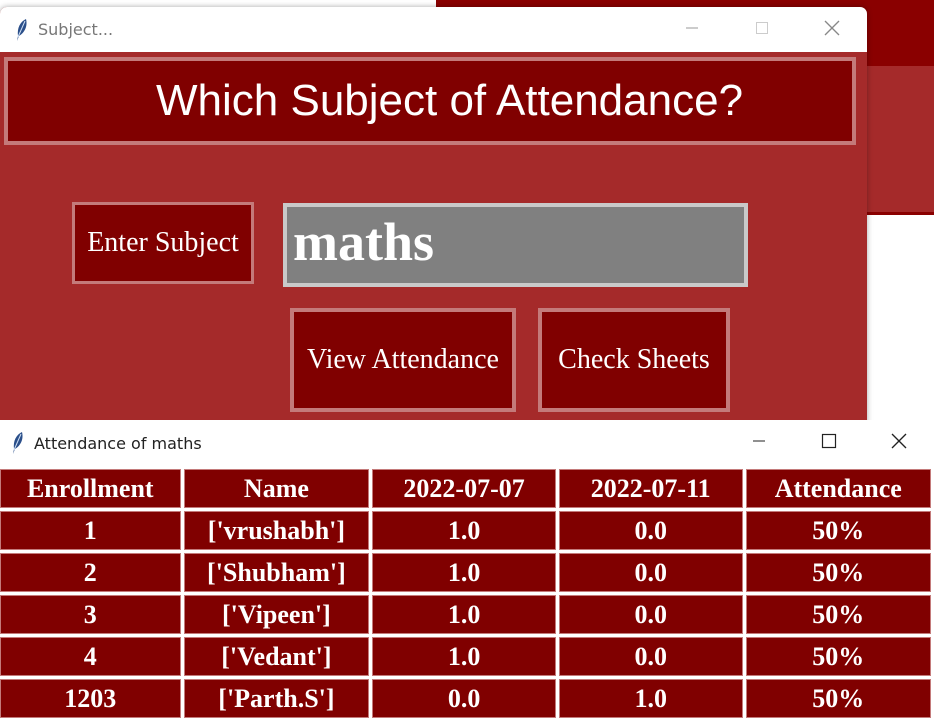 This screenshot has width=934, height=724. I want to click on header-cell: 2022-07-07, so click(464, 488).